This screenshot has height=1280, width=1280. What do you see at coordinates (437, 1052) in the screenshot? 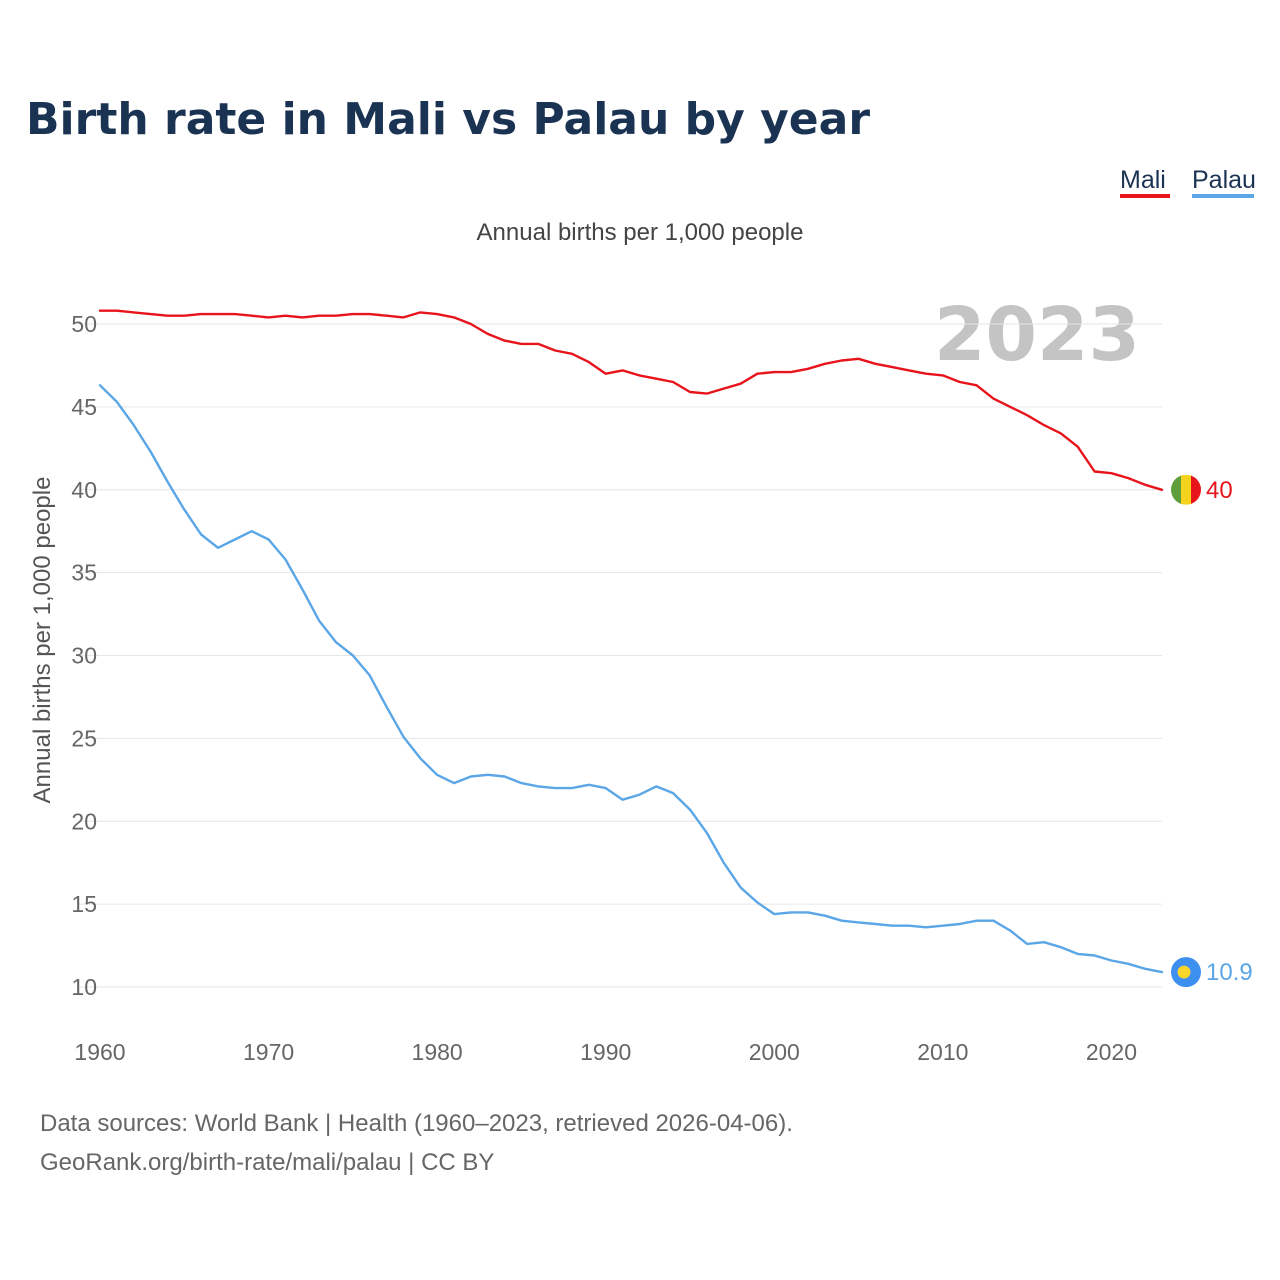
I see `x-tick-label: 1980` at bounding box center [437, 1052].